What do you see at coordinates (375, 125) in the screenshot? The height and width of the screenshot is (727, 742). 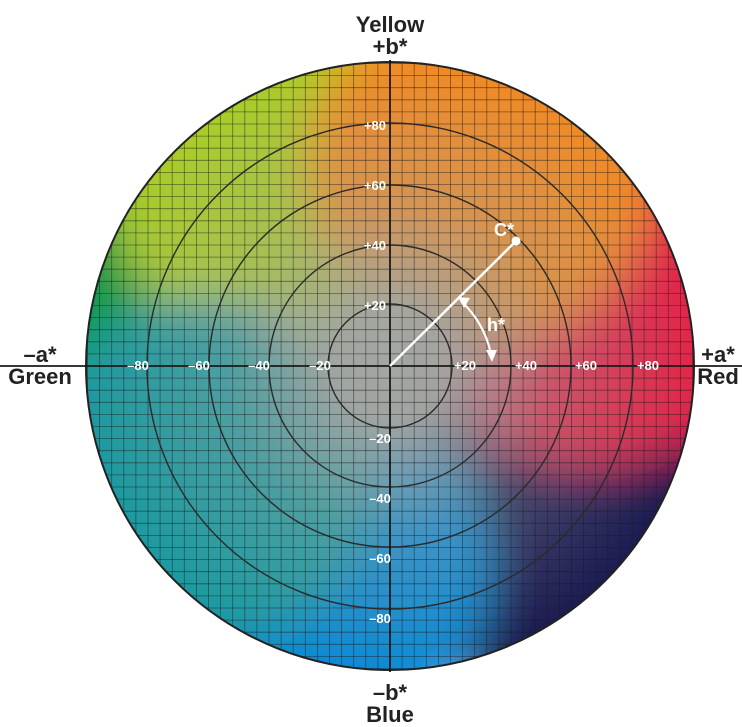 I see `tick-b-plus-80: +80` at bounding box center [375, 125].